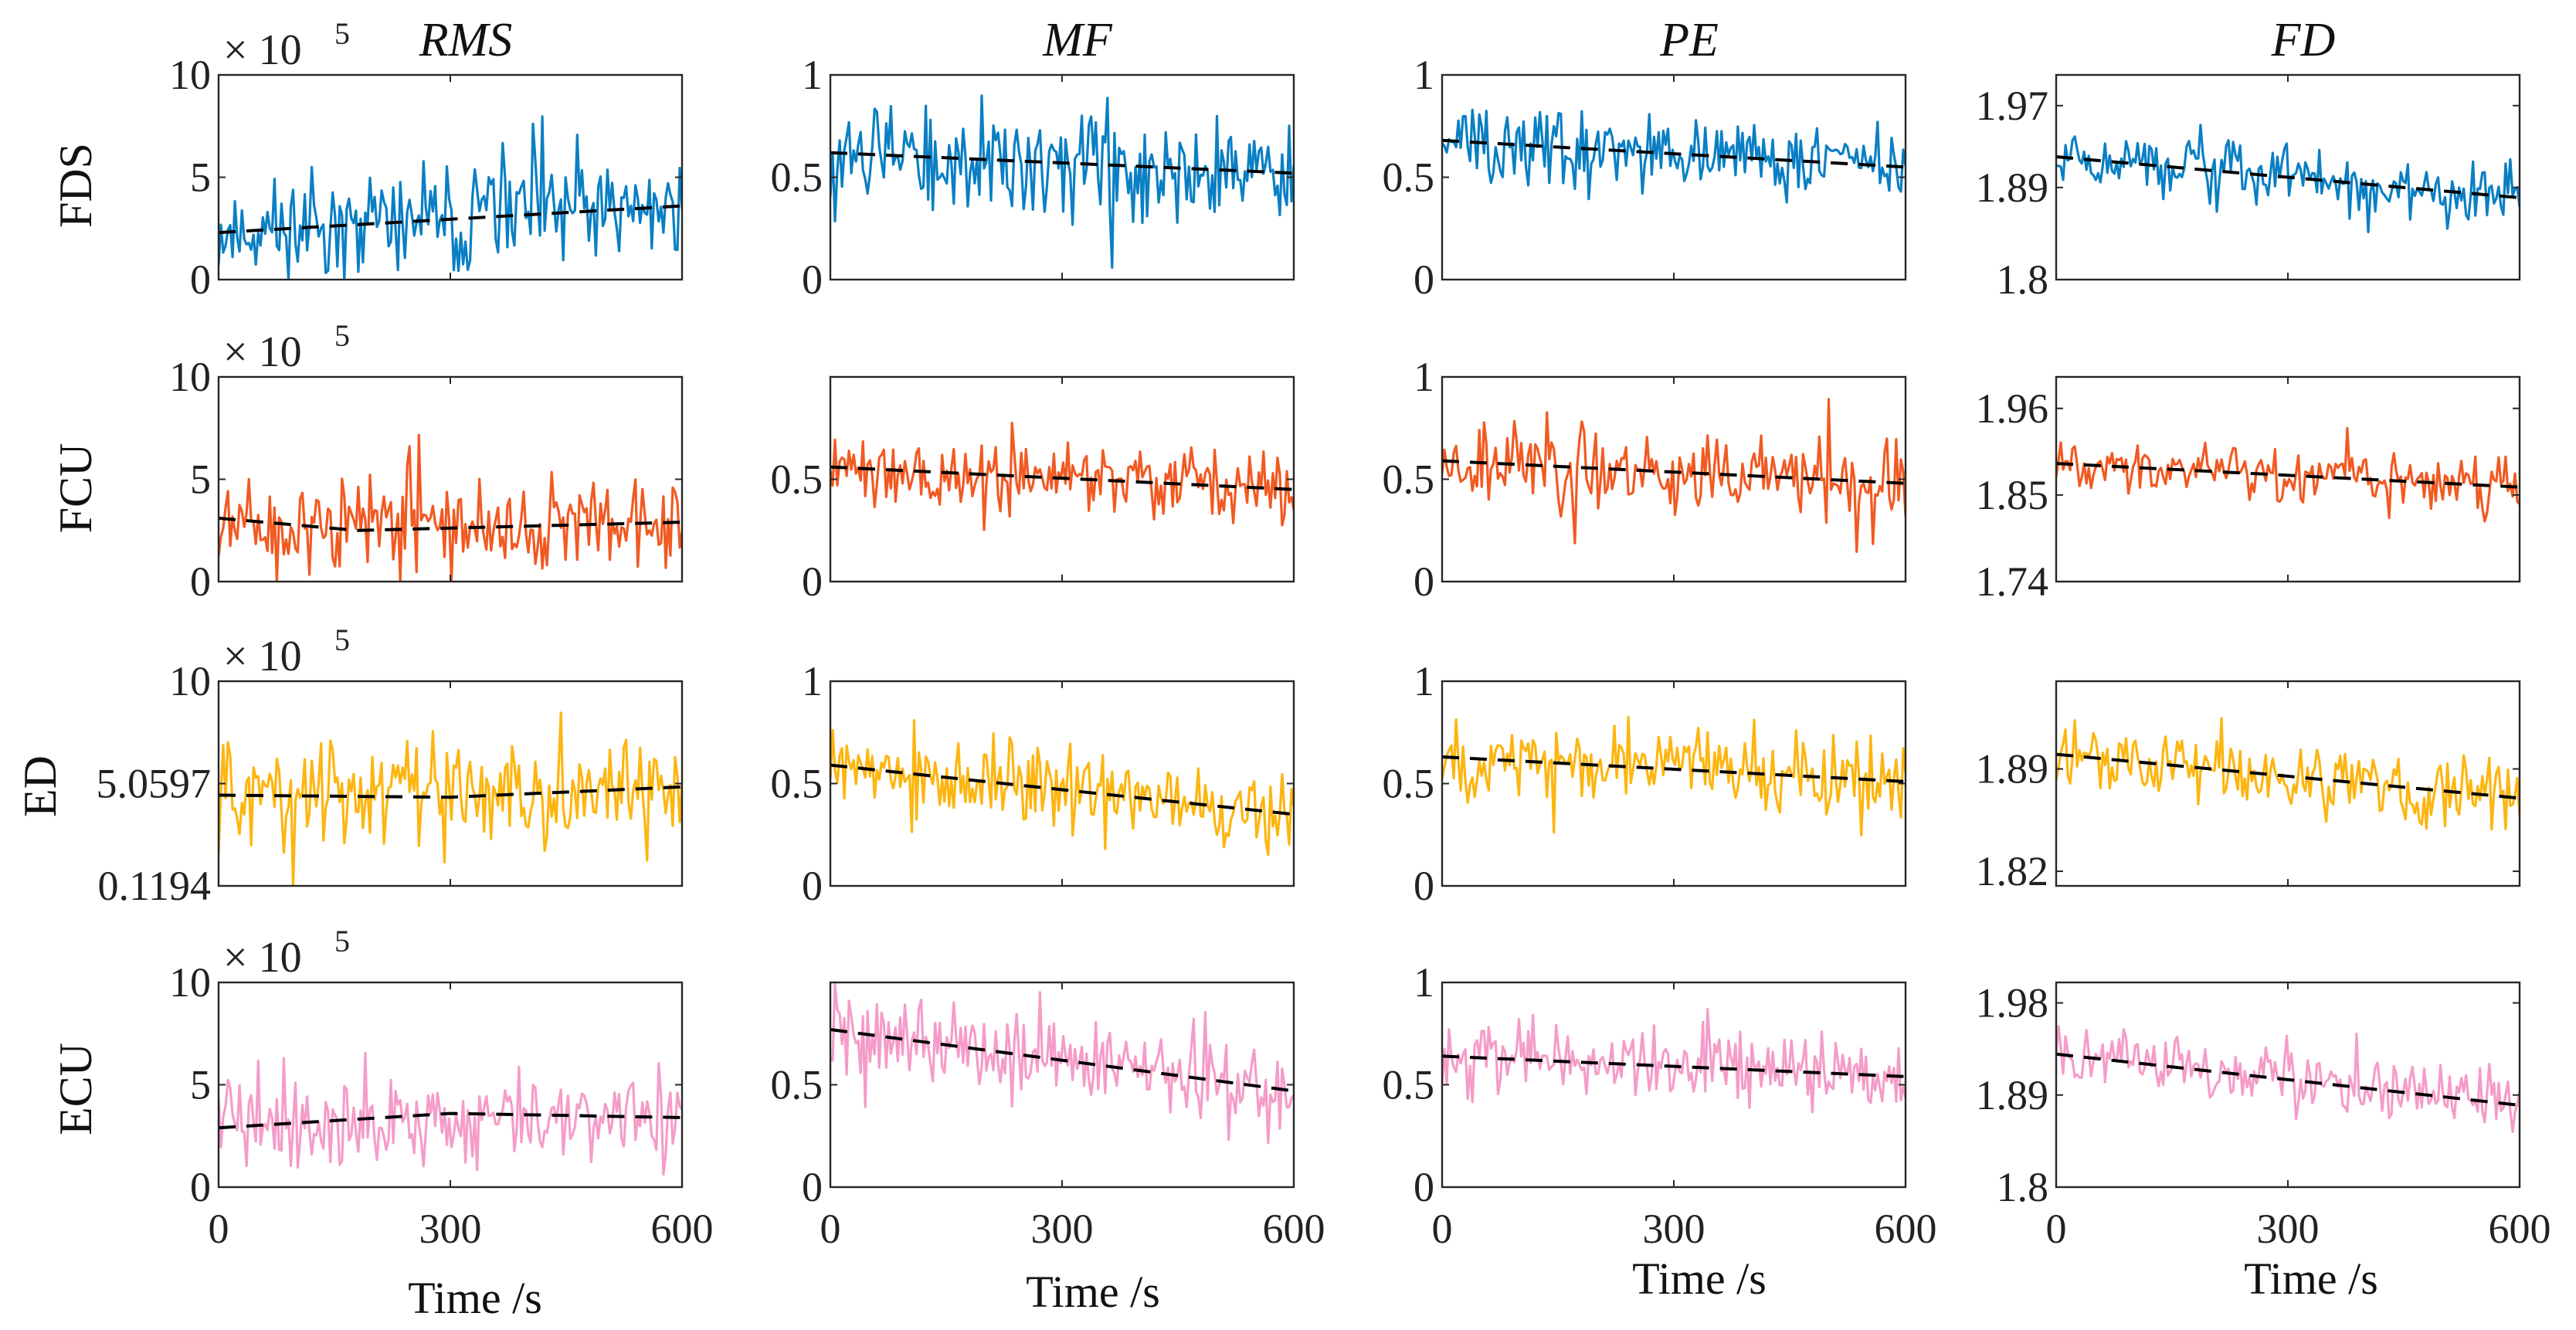 The image size is (2576, 1330). Describe the element at coordinates (1673, 769) in the screenshot. I see `trend-line-ed-pe` at that location.